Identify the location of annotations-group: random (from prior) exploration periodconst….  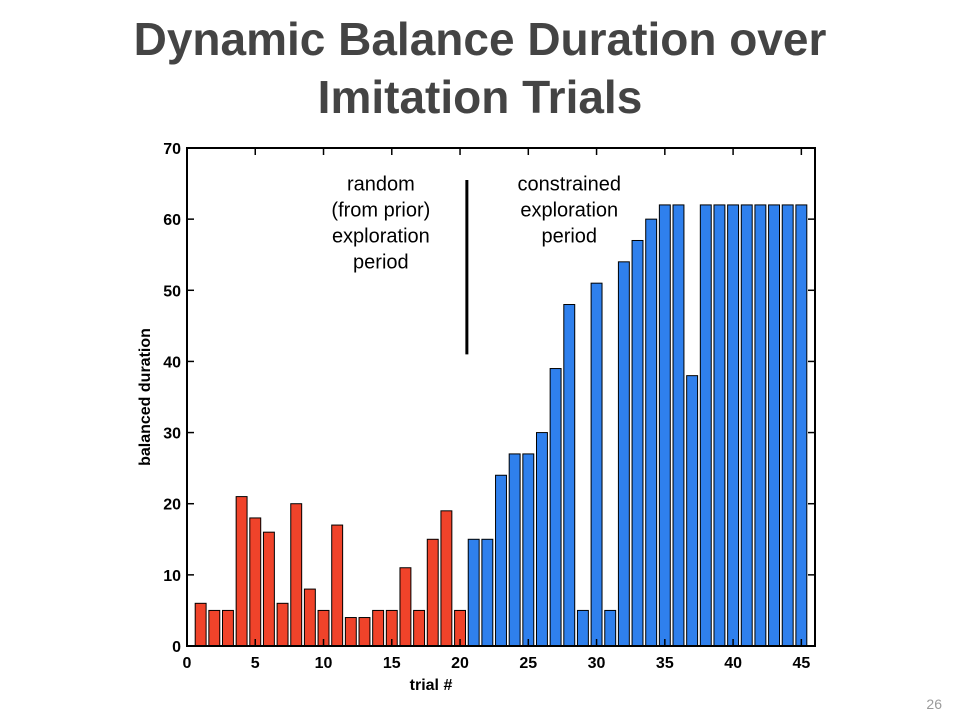
(476, 224).